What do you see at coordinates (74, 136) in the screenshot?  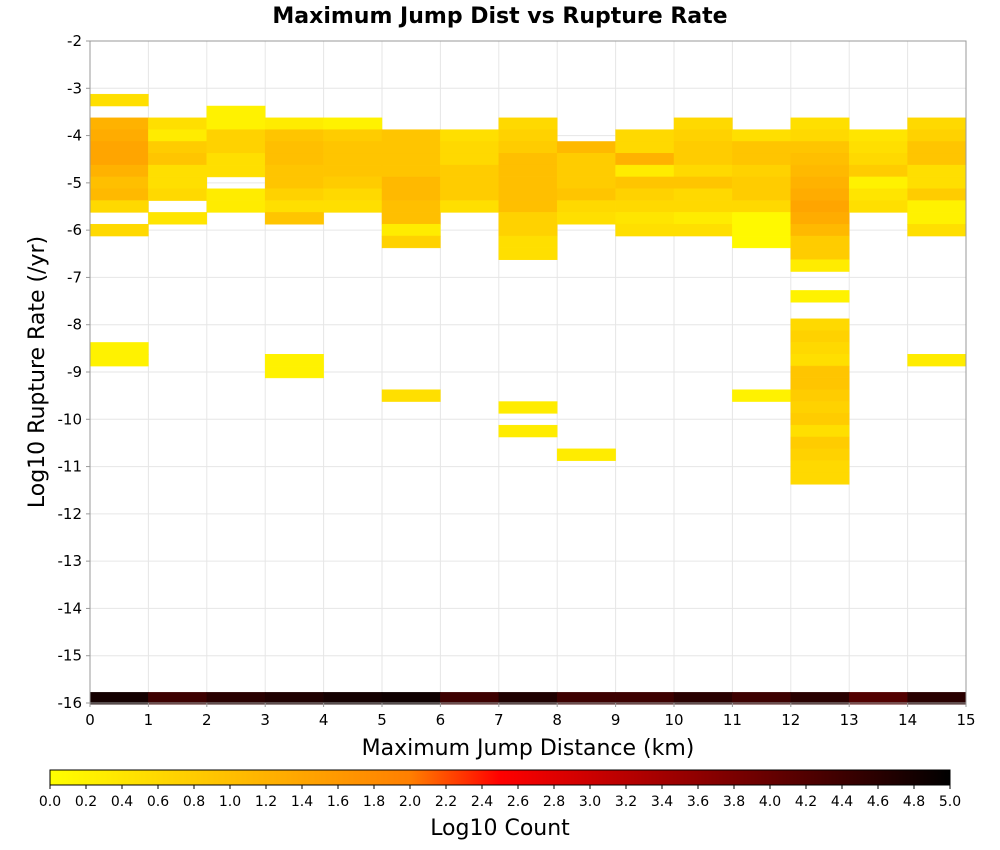 I see `y-tick-label: -4` at bounding box center [74, 136].